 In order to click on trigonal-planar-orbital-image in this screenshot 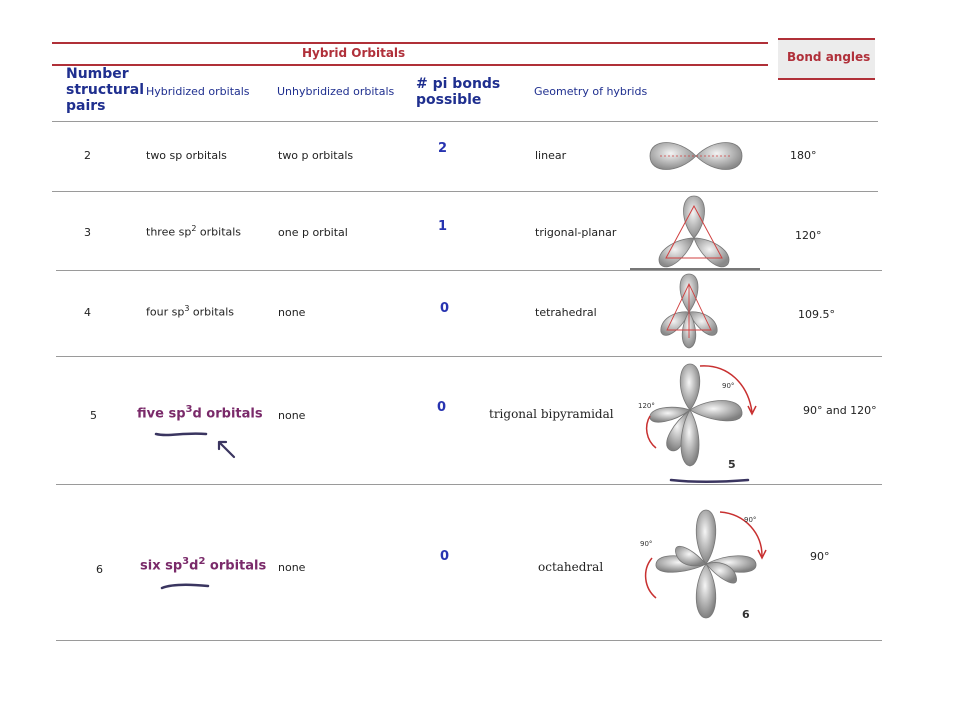, I will do `click(694, 231)`.